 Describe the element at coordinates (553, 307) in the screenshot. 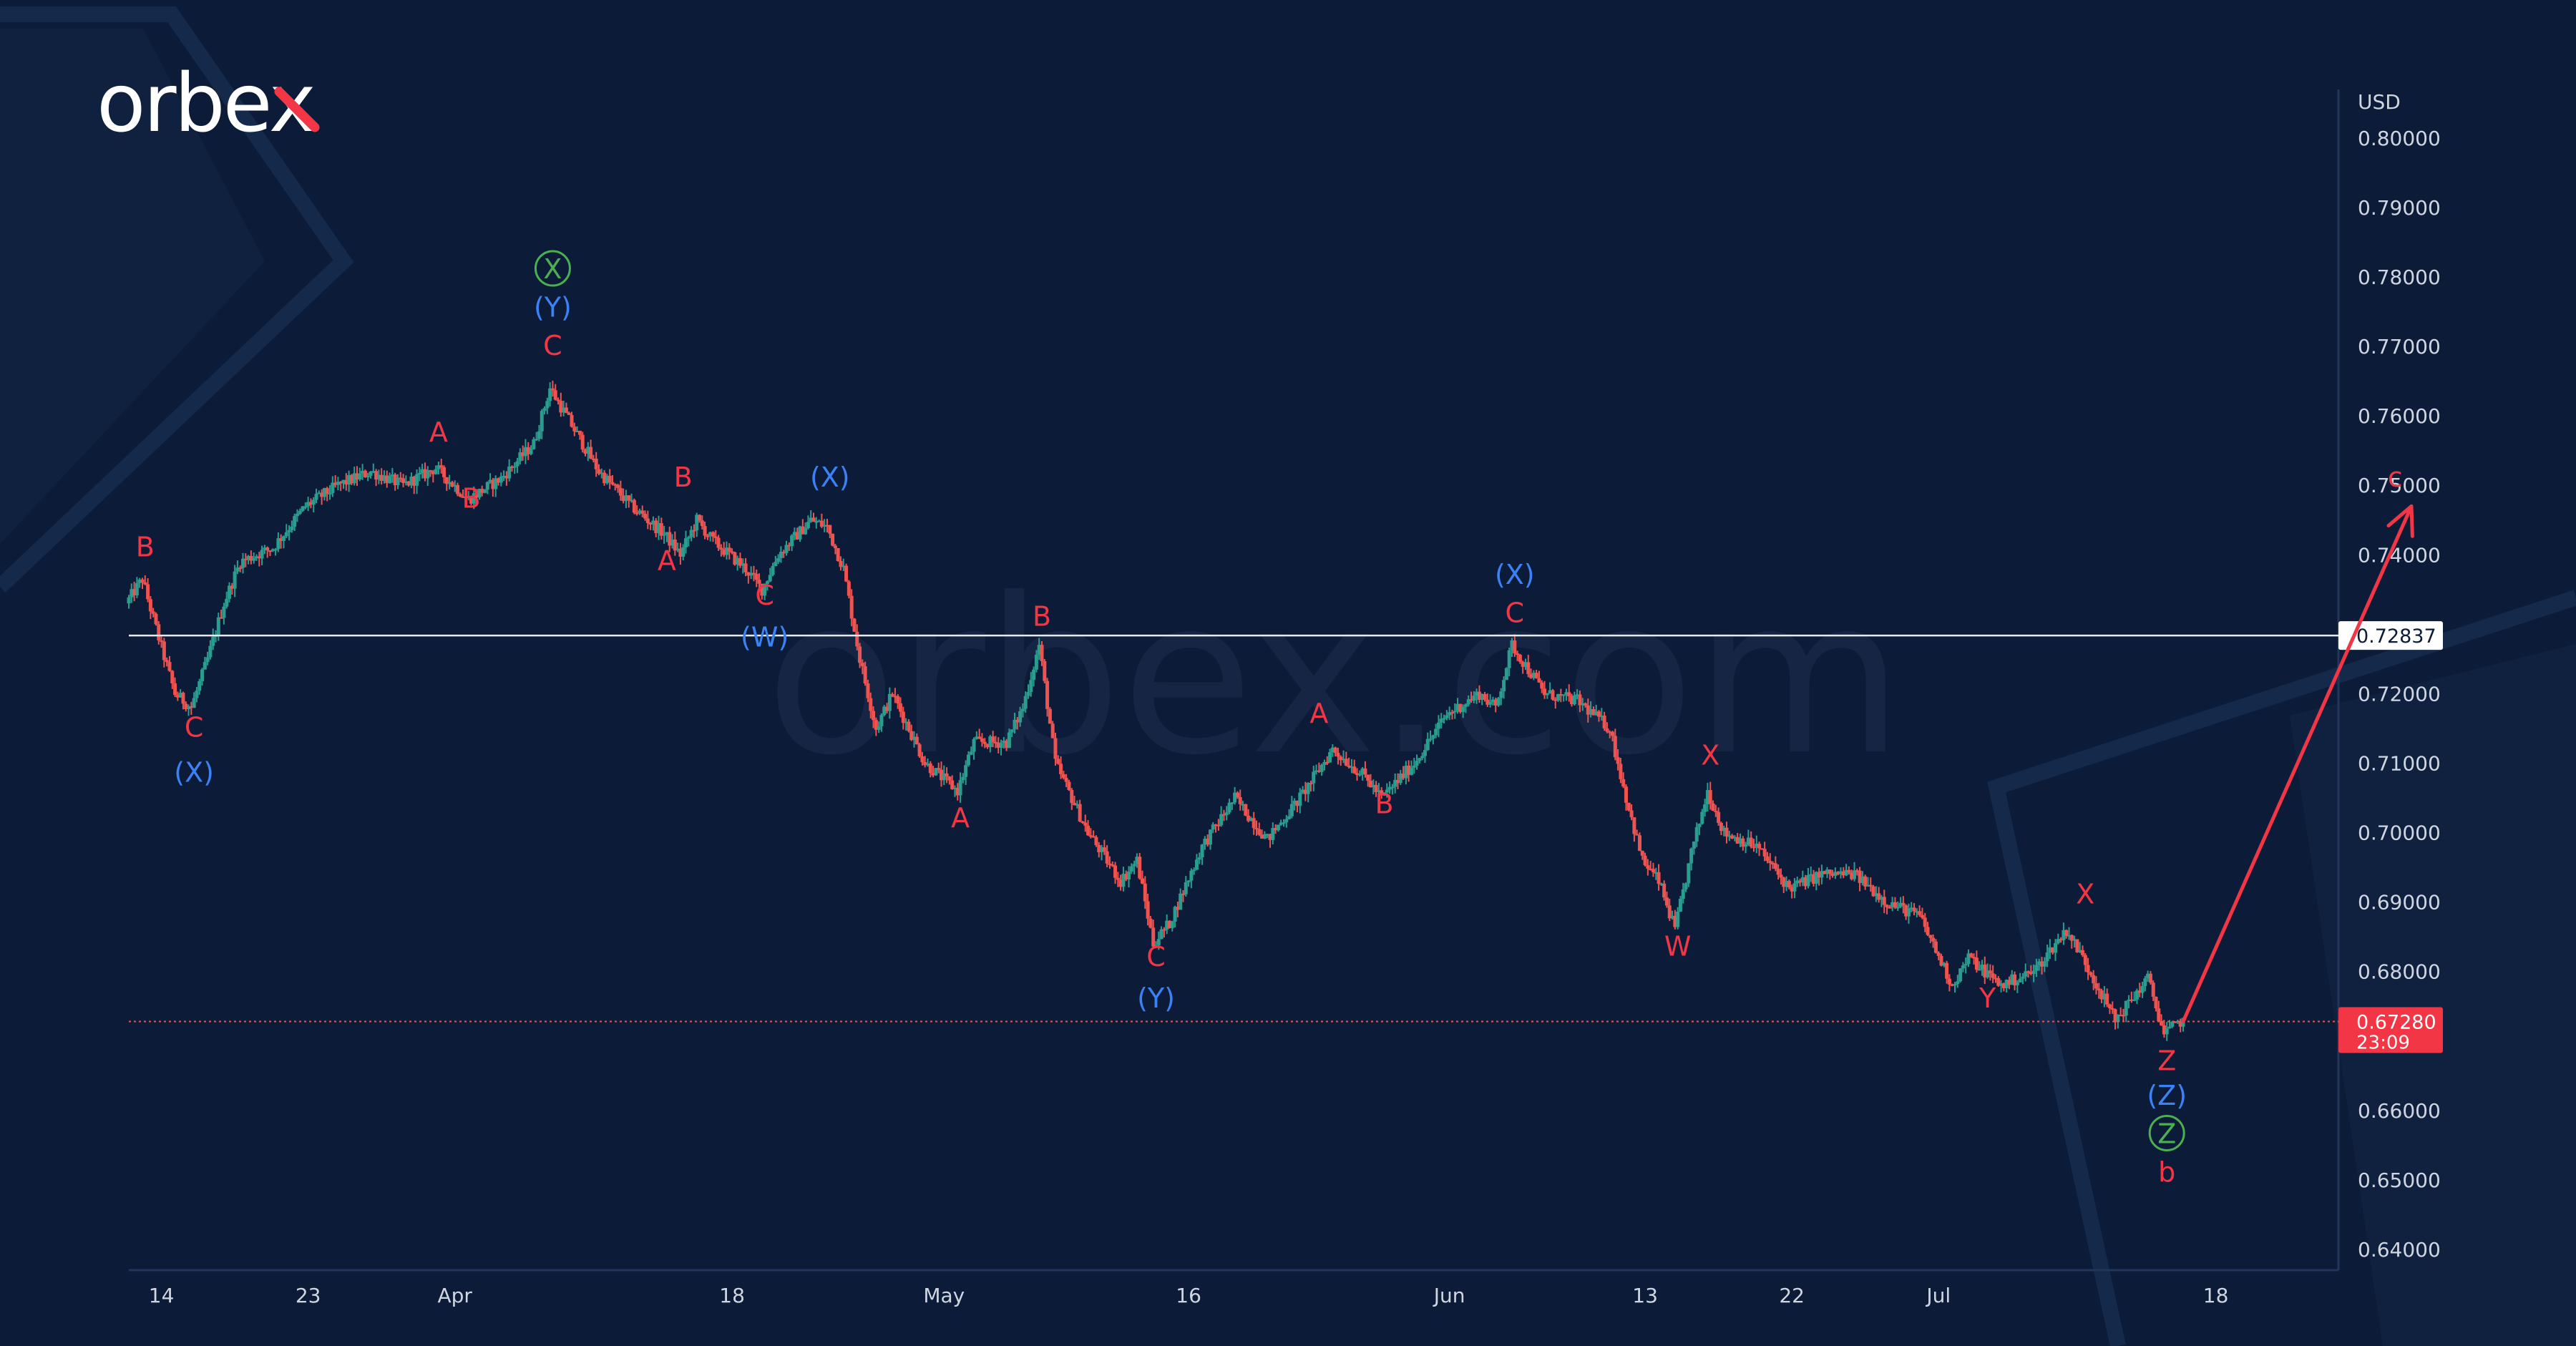

I see `wave-label: (Y)` at that location.